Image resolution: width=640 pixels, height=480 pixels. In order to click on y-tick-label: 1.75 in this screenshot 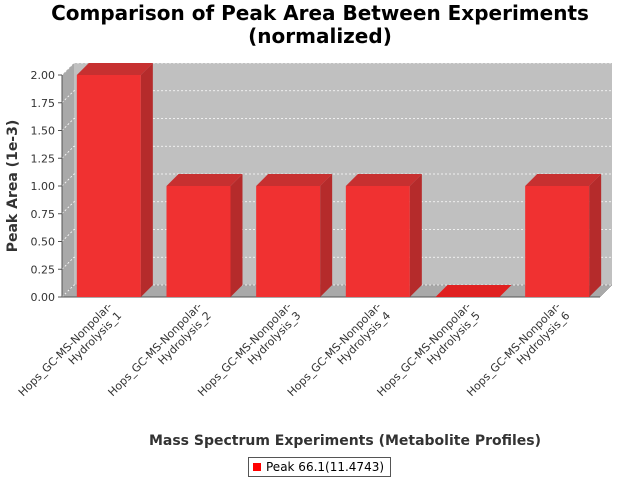, I will do `click(43, 103)`.